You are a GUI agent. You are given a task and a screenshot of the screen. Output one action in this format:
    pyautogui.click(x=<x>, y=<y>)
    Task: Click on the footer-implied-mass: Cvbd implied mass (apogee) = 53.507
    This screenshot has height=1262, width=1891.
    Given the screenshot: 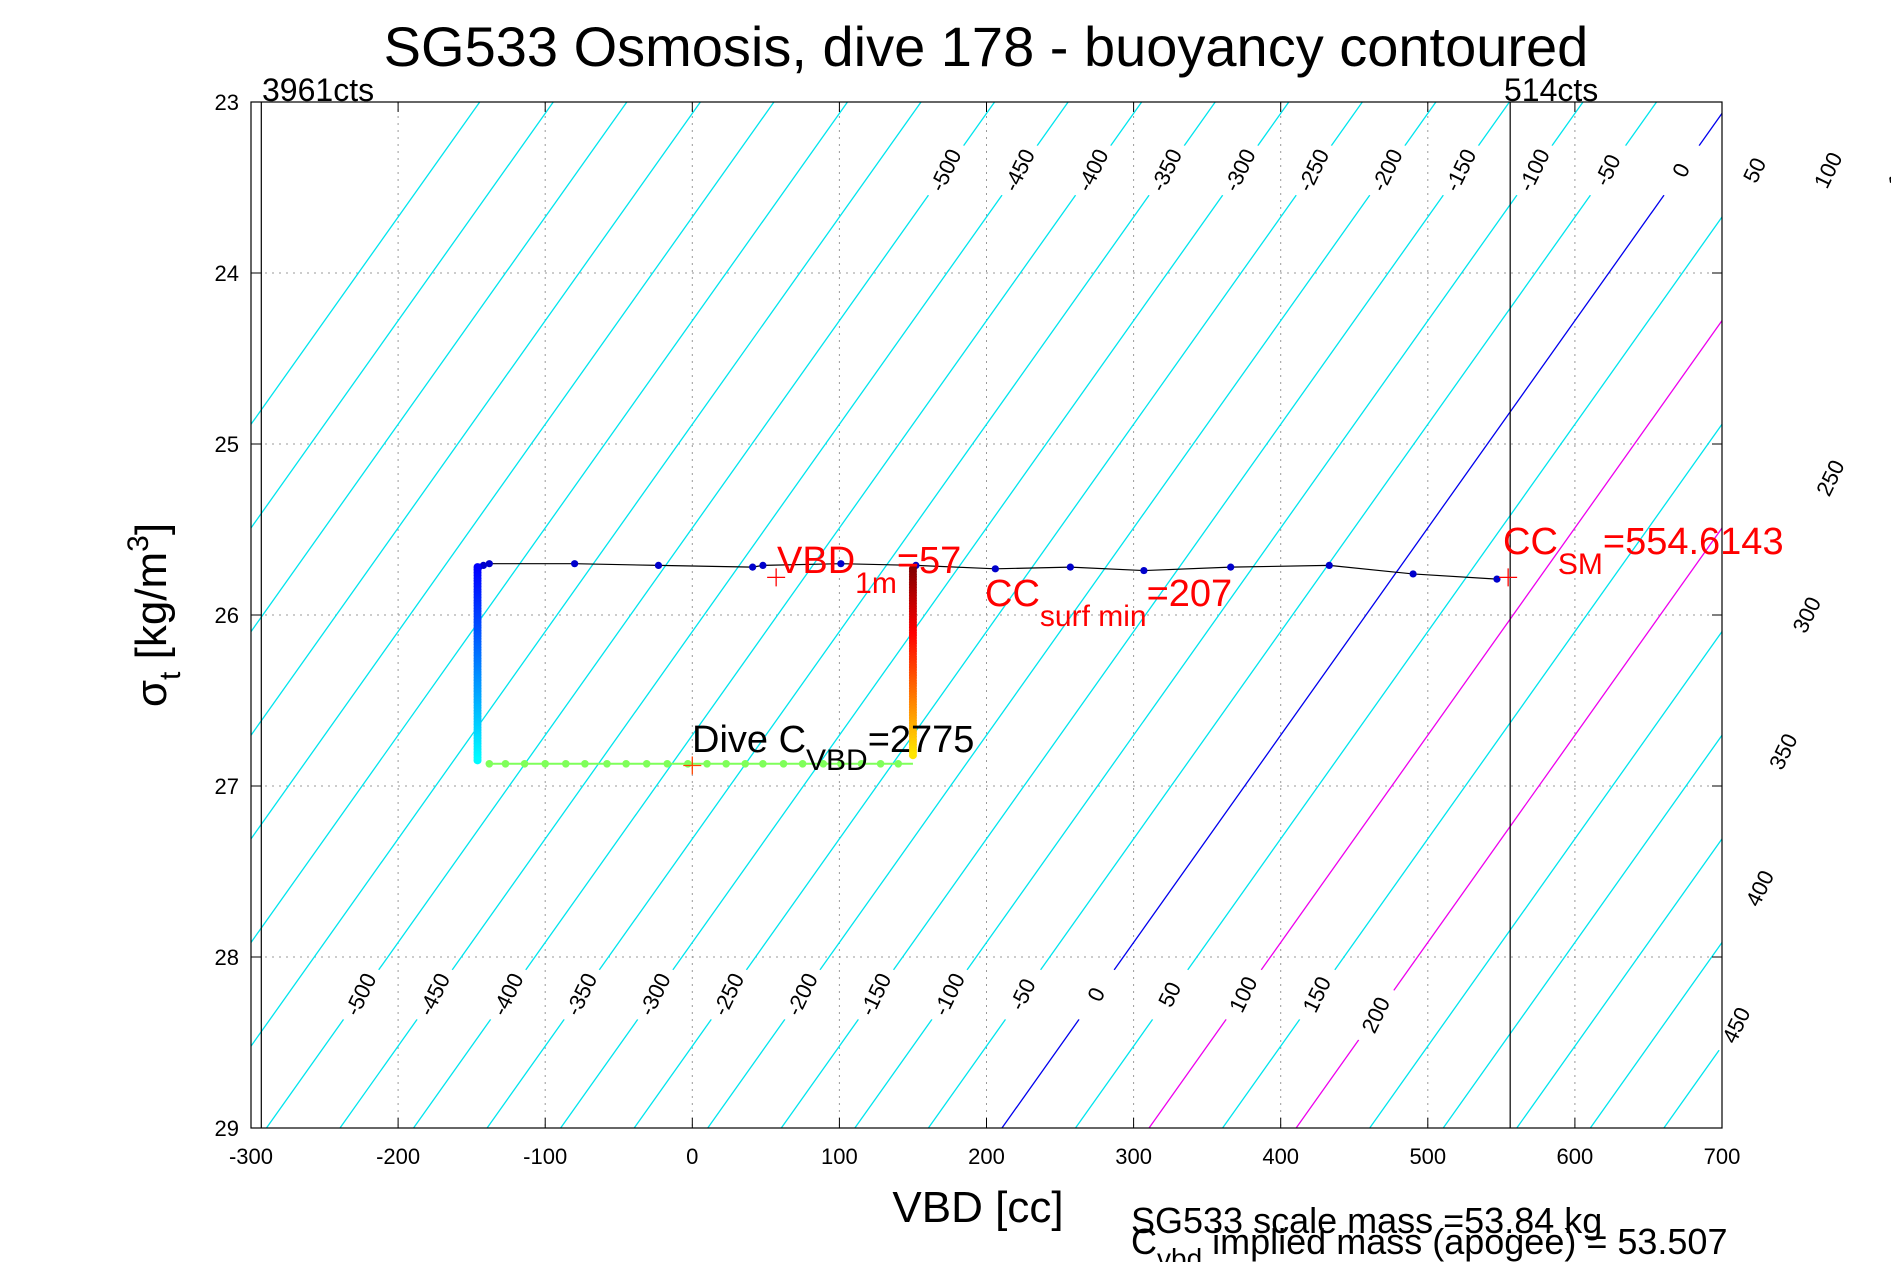 What is the action you would take?
    pyautogui.click(x=1429, y=1241)
    